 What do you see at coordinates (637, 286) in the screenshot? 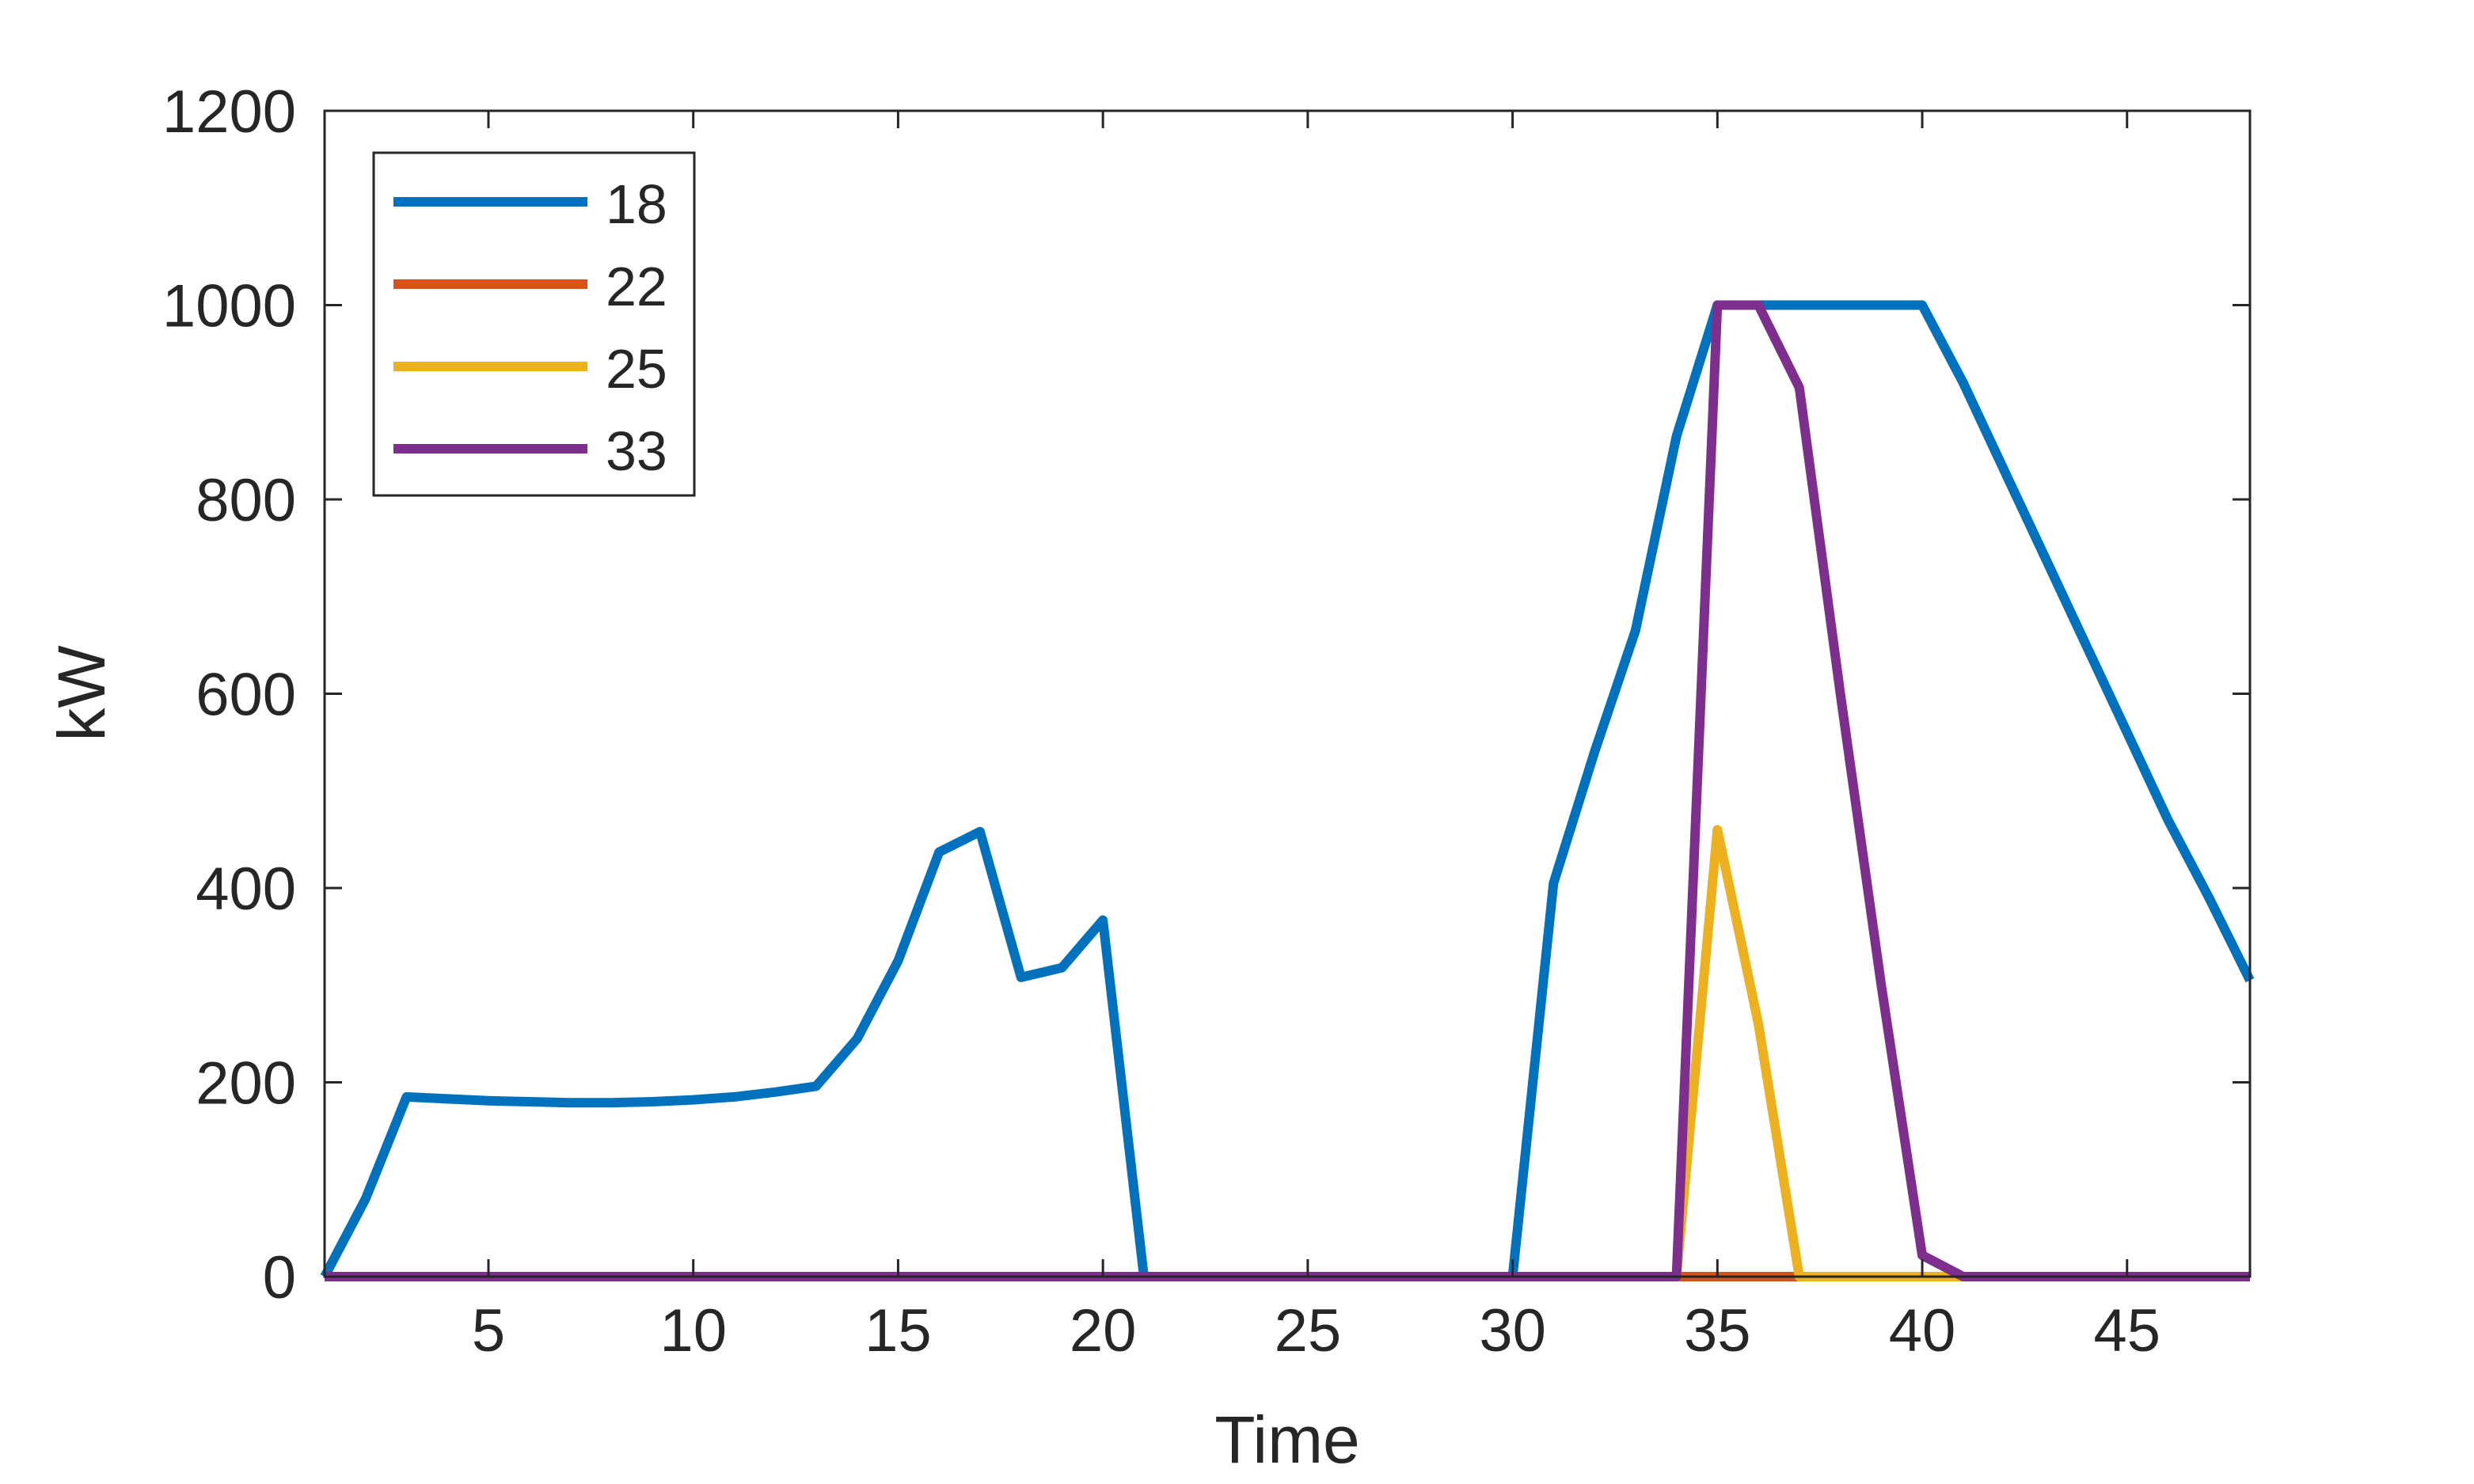
I see `legend-label-22: 22` at bounding box center [637, 286].